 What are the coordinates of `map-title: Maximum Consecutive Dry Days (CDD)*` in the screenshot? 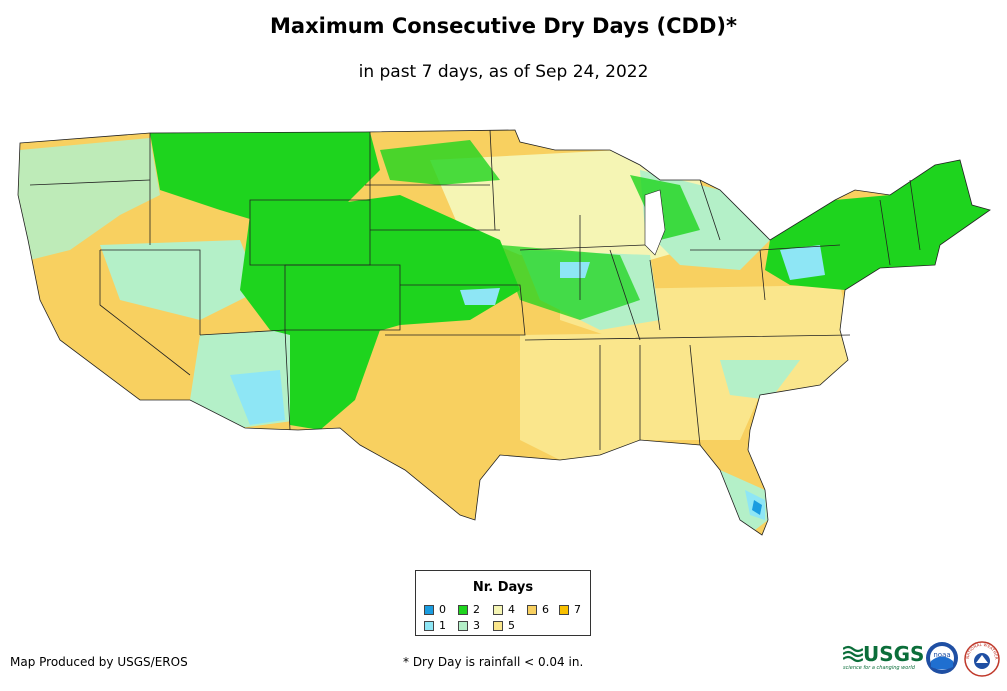 It's located at (503, 26).